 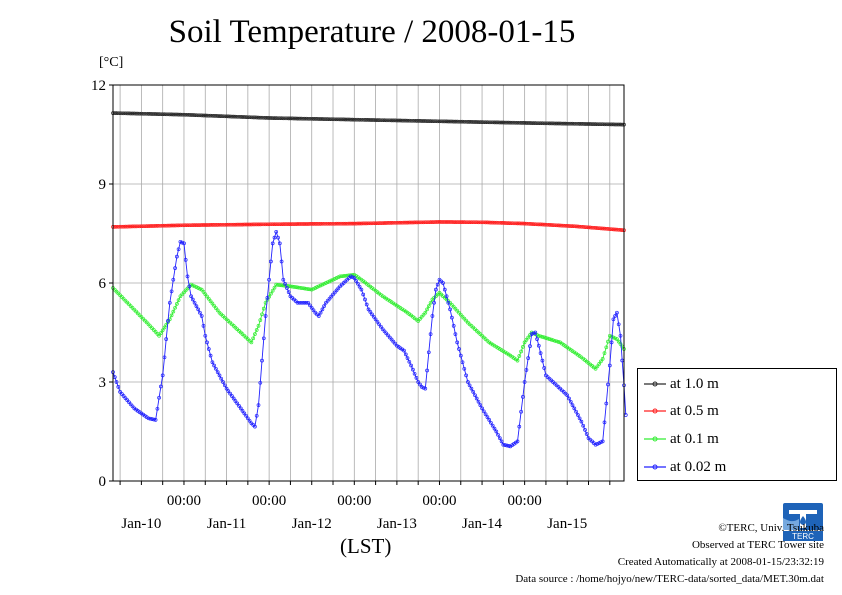 I want to click on x-tick-label: 00:00, so click(x=439, y=501).